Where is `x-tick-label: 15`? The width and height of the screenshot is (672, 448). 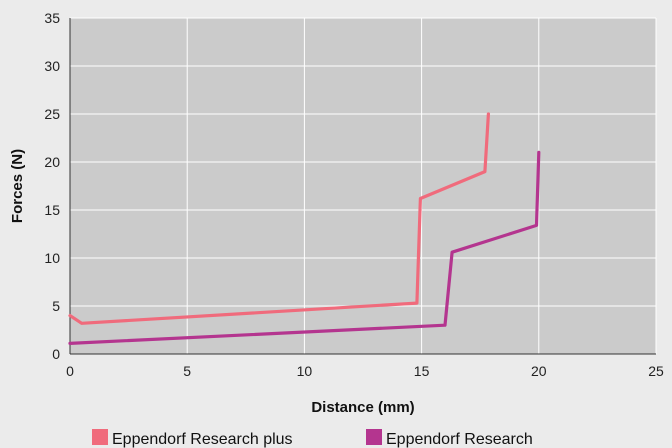 x-tick-label: 15 is located at coordinates (422, 371).